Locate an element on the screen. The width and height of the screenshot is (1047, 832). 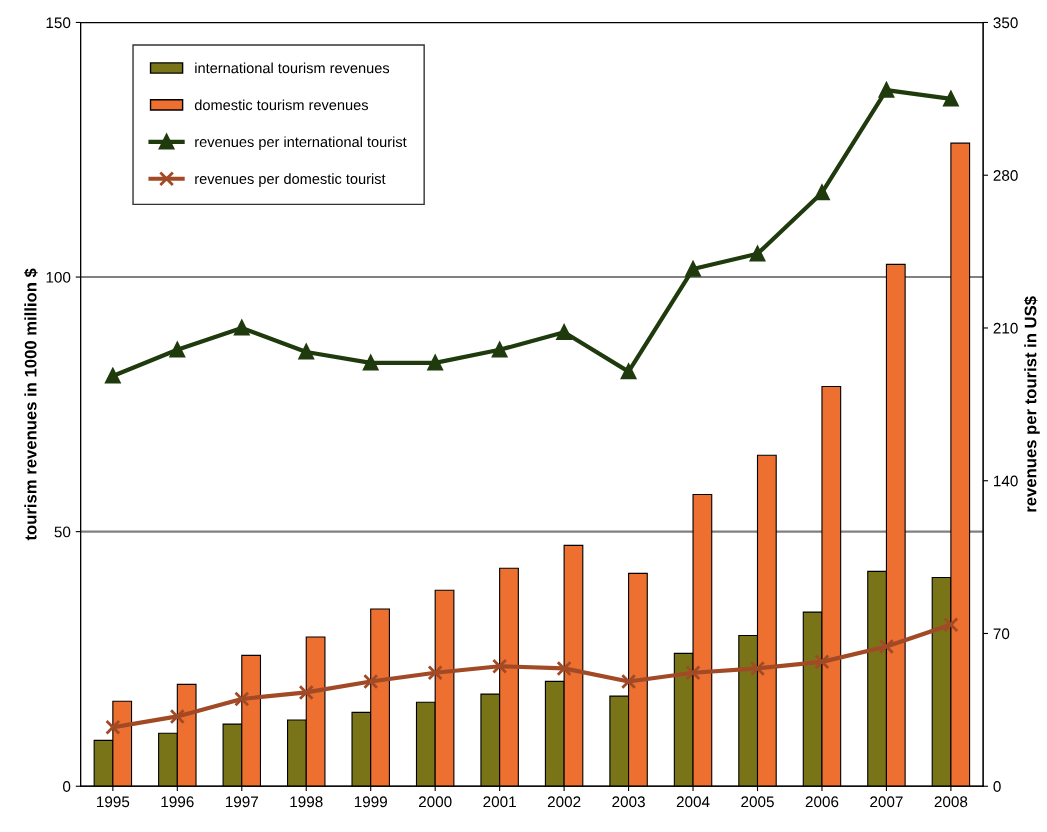
legend-label: international tourism revenues is located at coordinates (292, 68).